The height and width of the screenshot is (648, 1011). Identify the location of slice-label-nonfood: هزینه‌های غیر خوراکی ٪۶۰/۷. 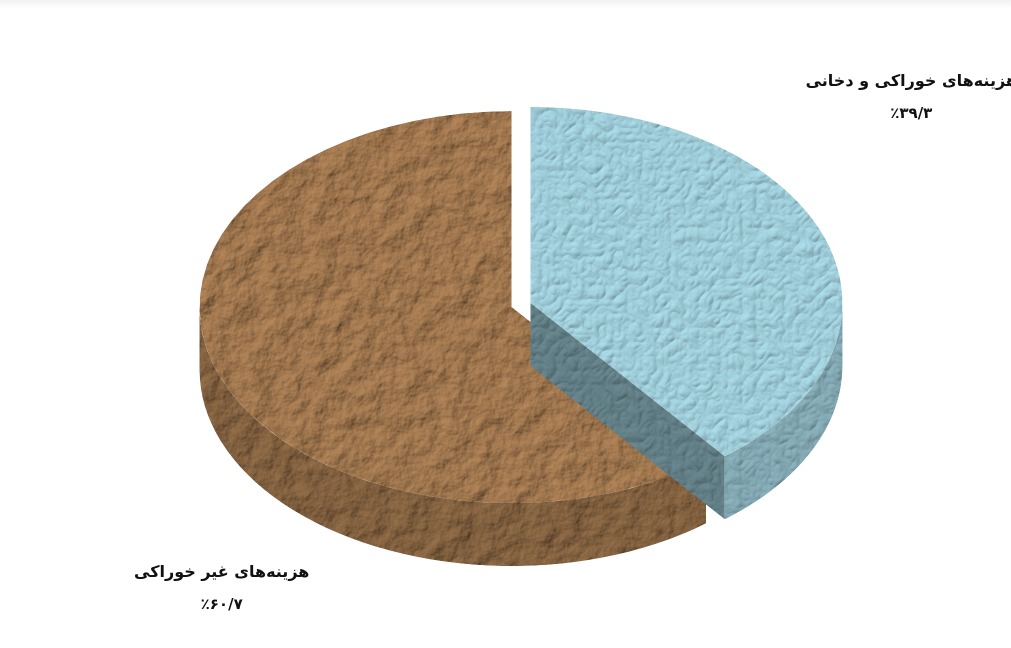
(221, 587).